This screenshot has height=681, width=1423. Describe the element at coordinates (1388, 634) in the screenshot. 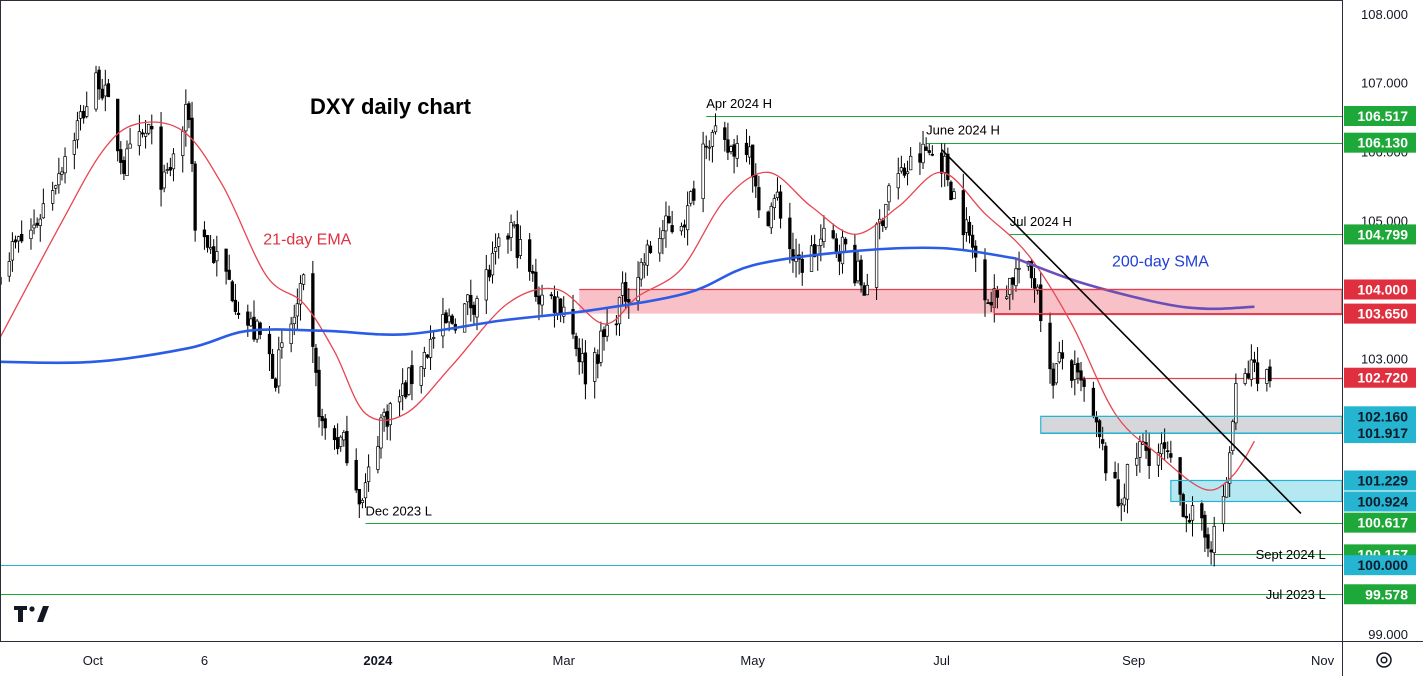

I see `y-tick-label: 99.000` at that location.